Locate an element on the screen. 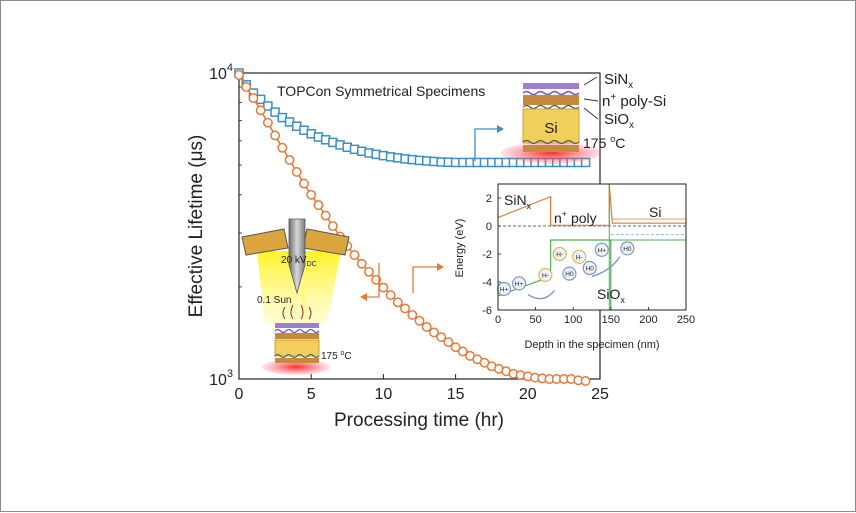 Image resolution: width=856 pixels, height=513 pixels. x-tick-label: 25 is located at coordinates (600, 394).